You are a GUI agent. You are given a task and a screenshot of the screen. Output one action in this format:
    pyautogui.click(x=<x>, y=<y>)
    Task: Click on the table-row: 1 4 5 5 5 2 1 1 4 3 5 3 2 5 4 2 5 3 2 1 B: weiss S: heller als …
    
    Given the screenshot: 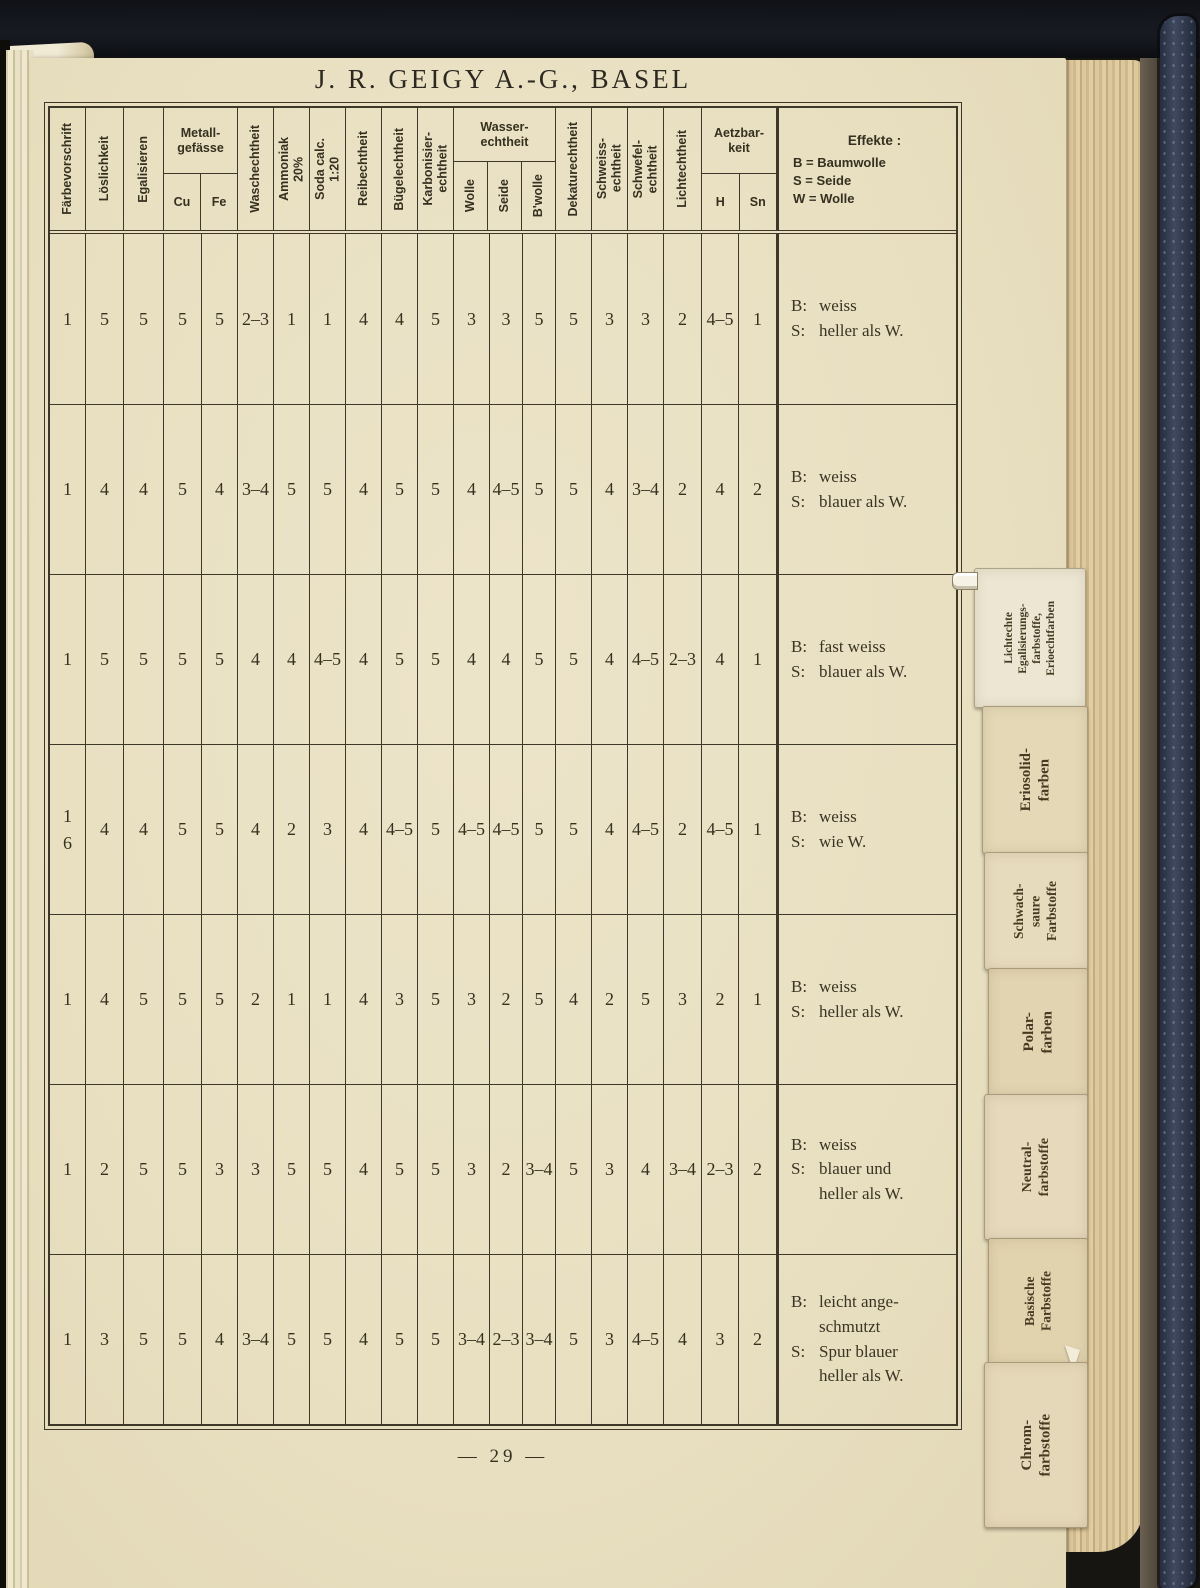 What is the action you would take?
    pyautogui.click(x=503, y=999)
    